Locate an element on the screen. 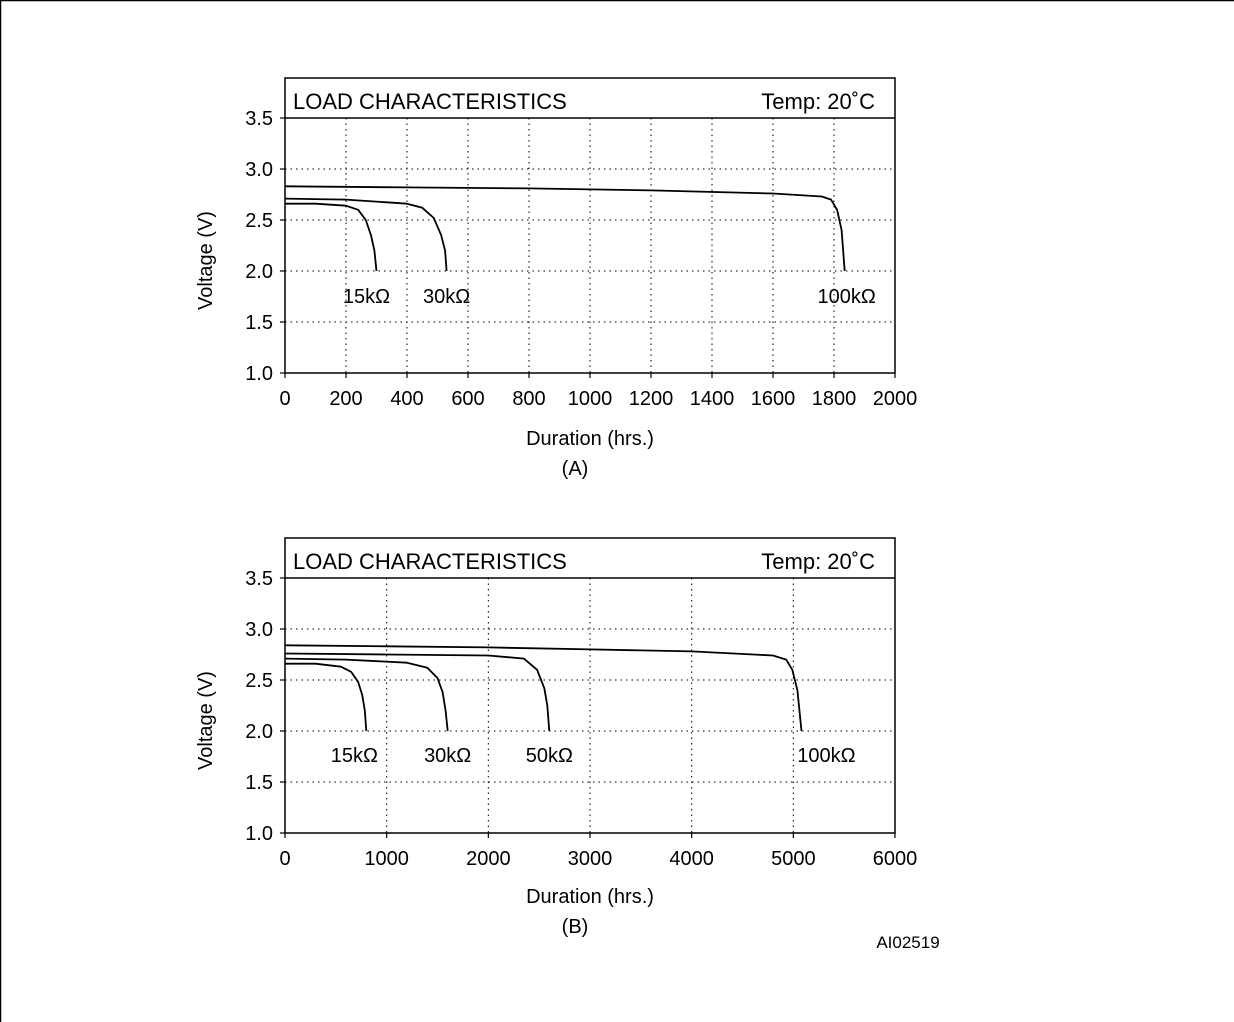  panel-label: (B) is located at coordinates (575, 927).